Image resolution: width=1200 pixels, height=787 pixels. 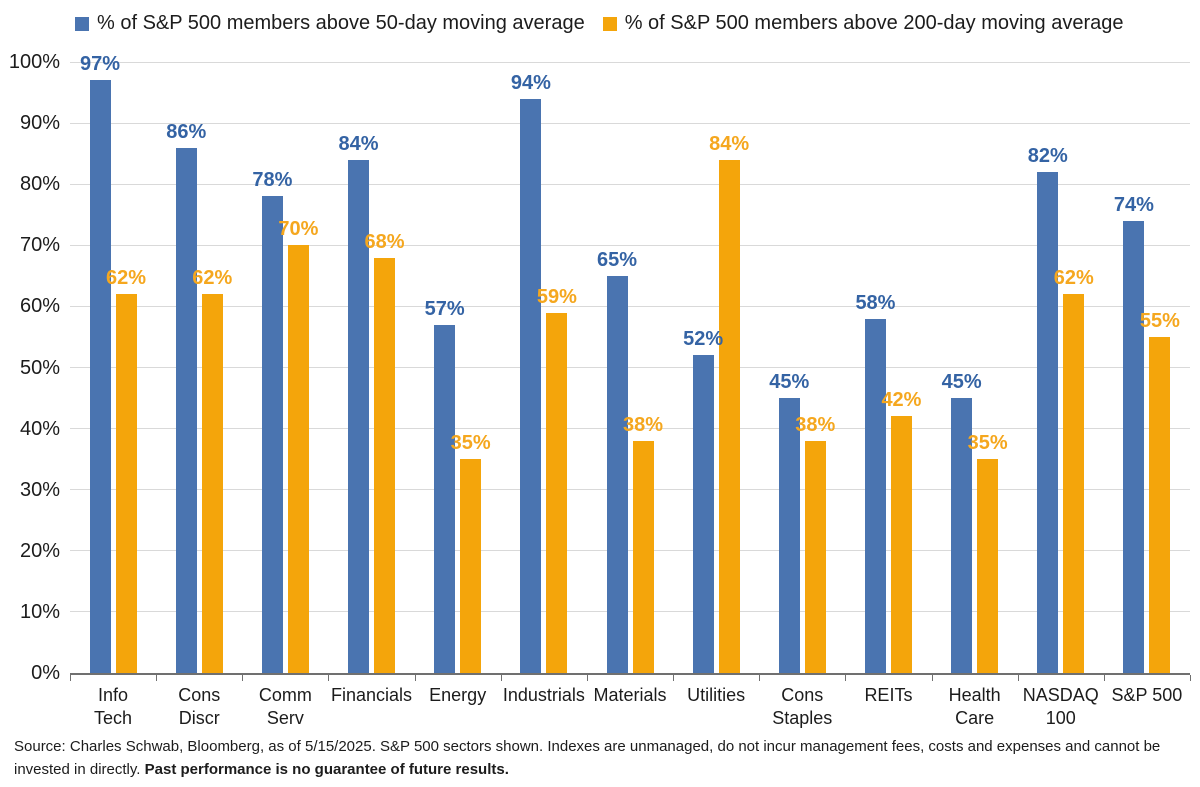 I want to click on legend-swatch-200day-icon, so click(x=609, y=23).